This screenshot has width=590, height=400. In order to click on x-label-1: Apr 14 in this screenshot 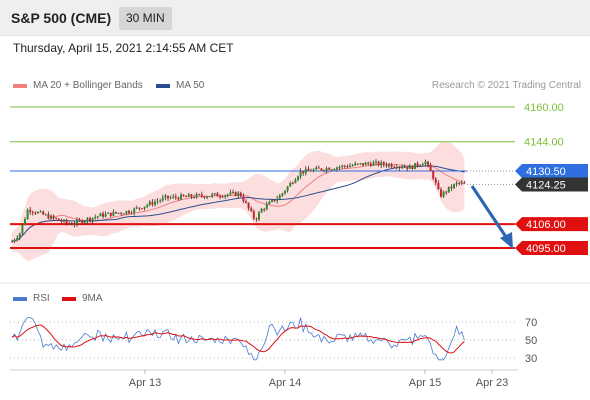, I will do `click(285, 383)`.